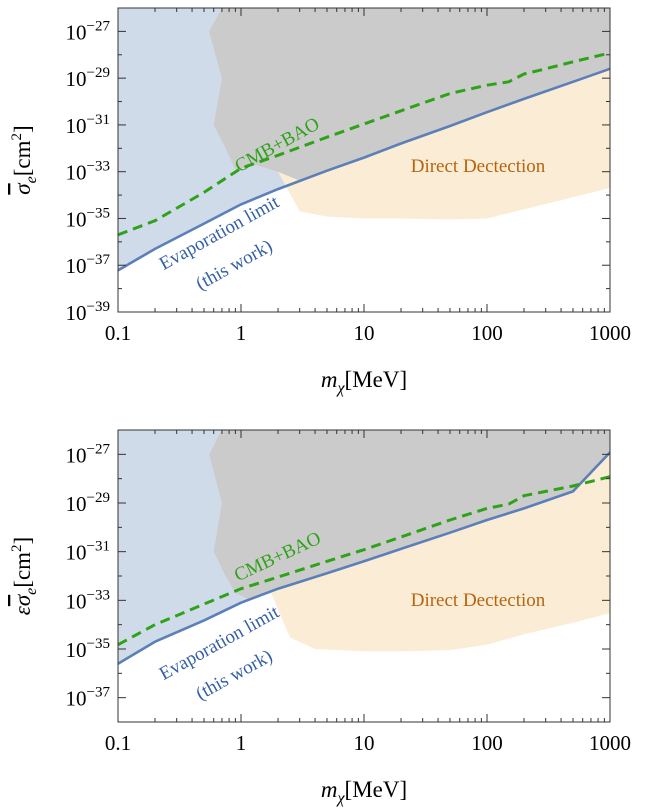 The height and width of the screenshot is (810, 647). Describe the element at coordinates (24, 159) in the screenshot. I see `y-axis-title: σe[cm2]` at that location.